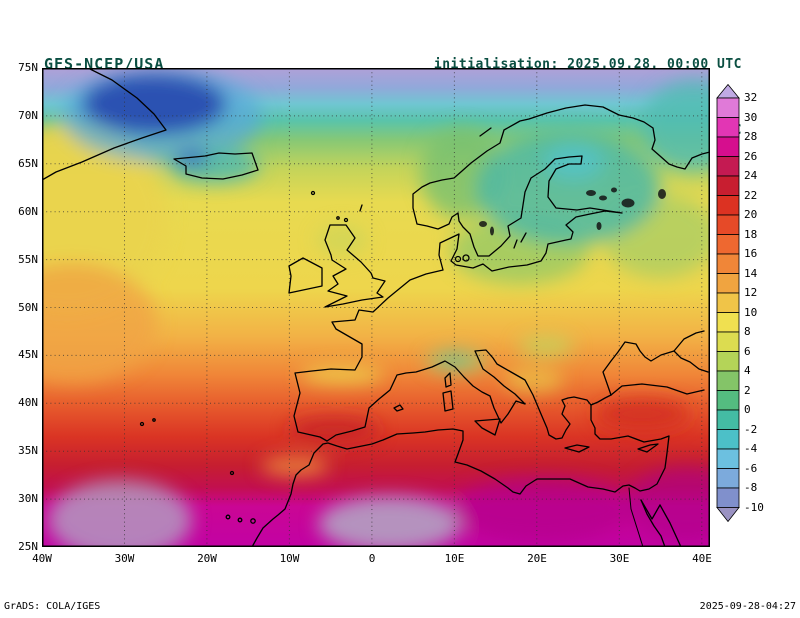  Describe the element at coordinates (747, 409) in the screenshot. I see `colorbar-value-label: 0` at that location.